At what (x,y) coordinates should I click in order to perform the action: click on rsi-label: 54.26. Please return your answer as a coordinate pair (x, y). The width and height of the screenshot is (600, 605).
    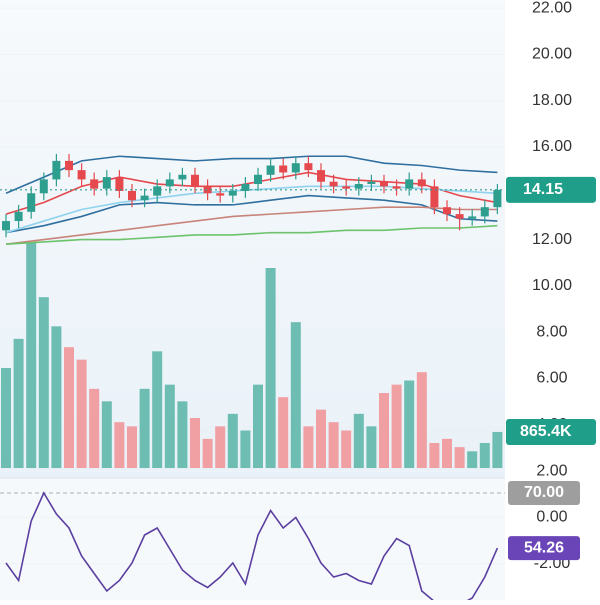
    Looking at the image, I should click on (544, 547).